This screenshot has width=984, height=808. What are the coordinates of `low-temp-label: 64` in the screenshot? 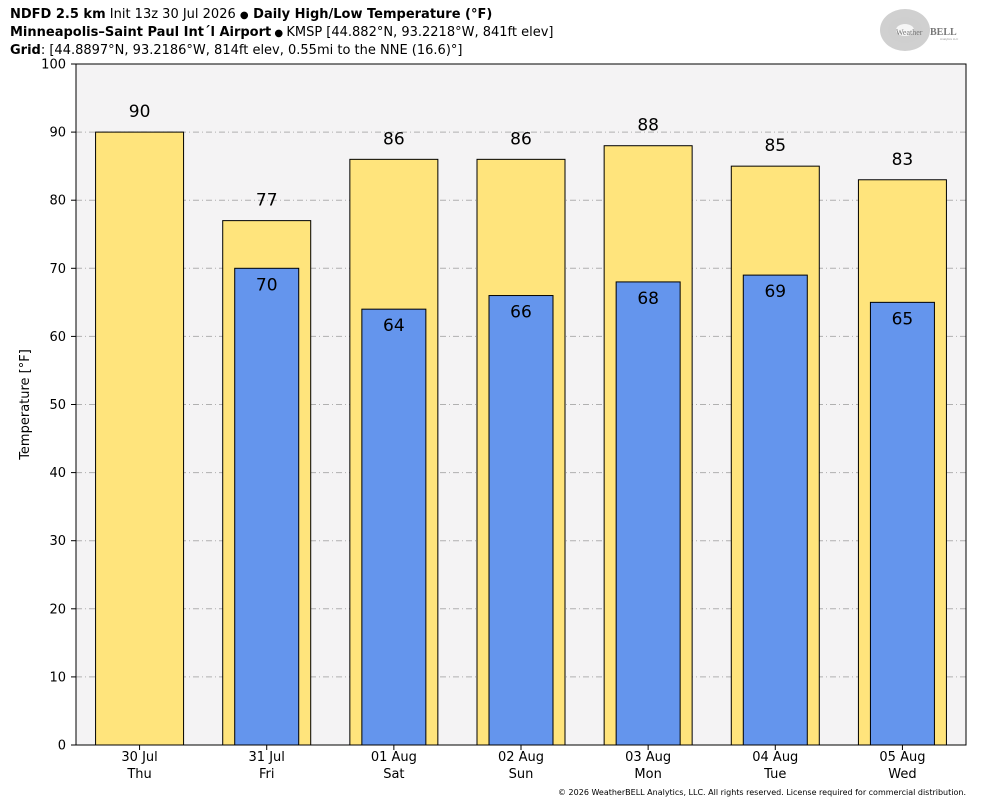 It's located at (394, 326).